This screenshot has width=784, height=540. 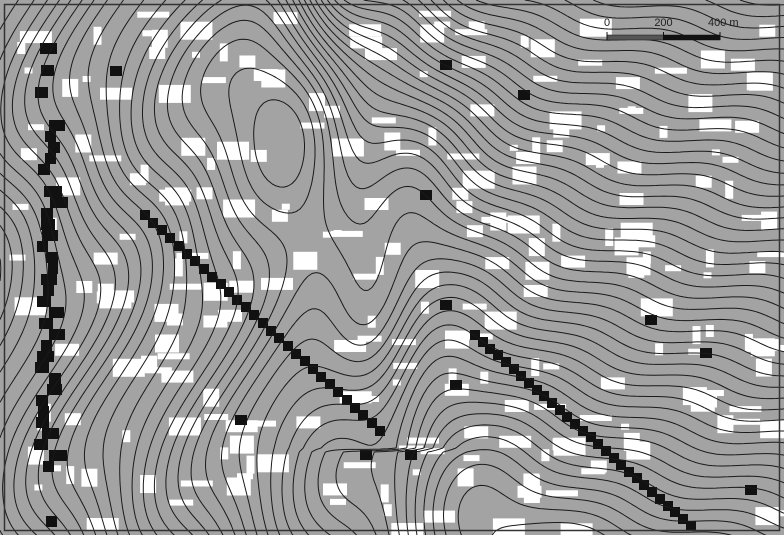 What do you see at coordinates (607, 23) in the screenshot?
I see `scale-label: 0` at bounding box center [607, 23].